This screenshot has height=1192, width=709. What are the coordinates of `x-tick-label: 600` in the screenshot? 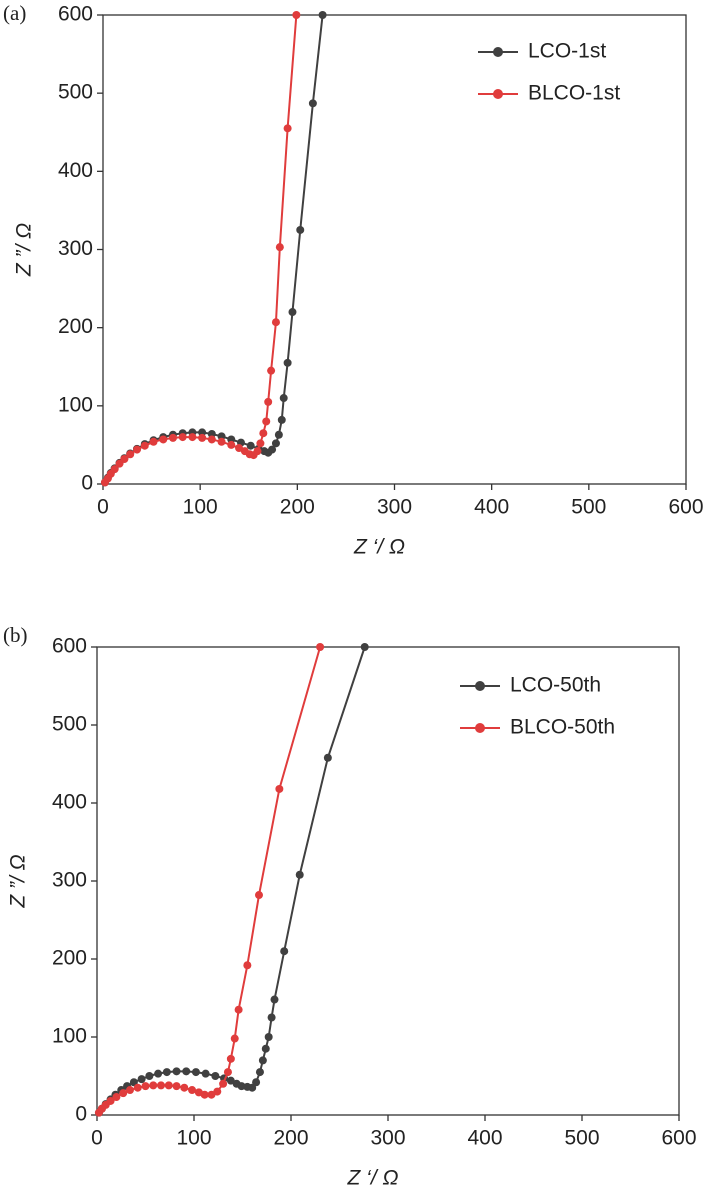 It's located at (685, 507).